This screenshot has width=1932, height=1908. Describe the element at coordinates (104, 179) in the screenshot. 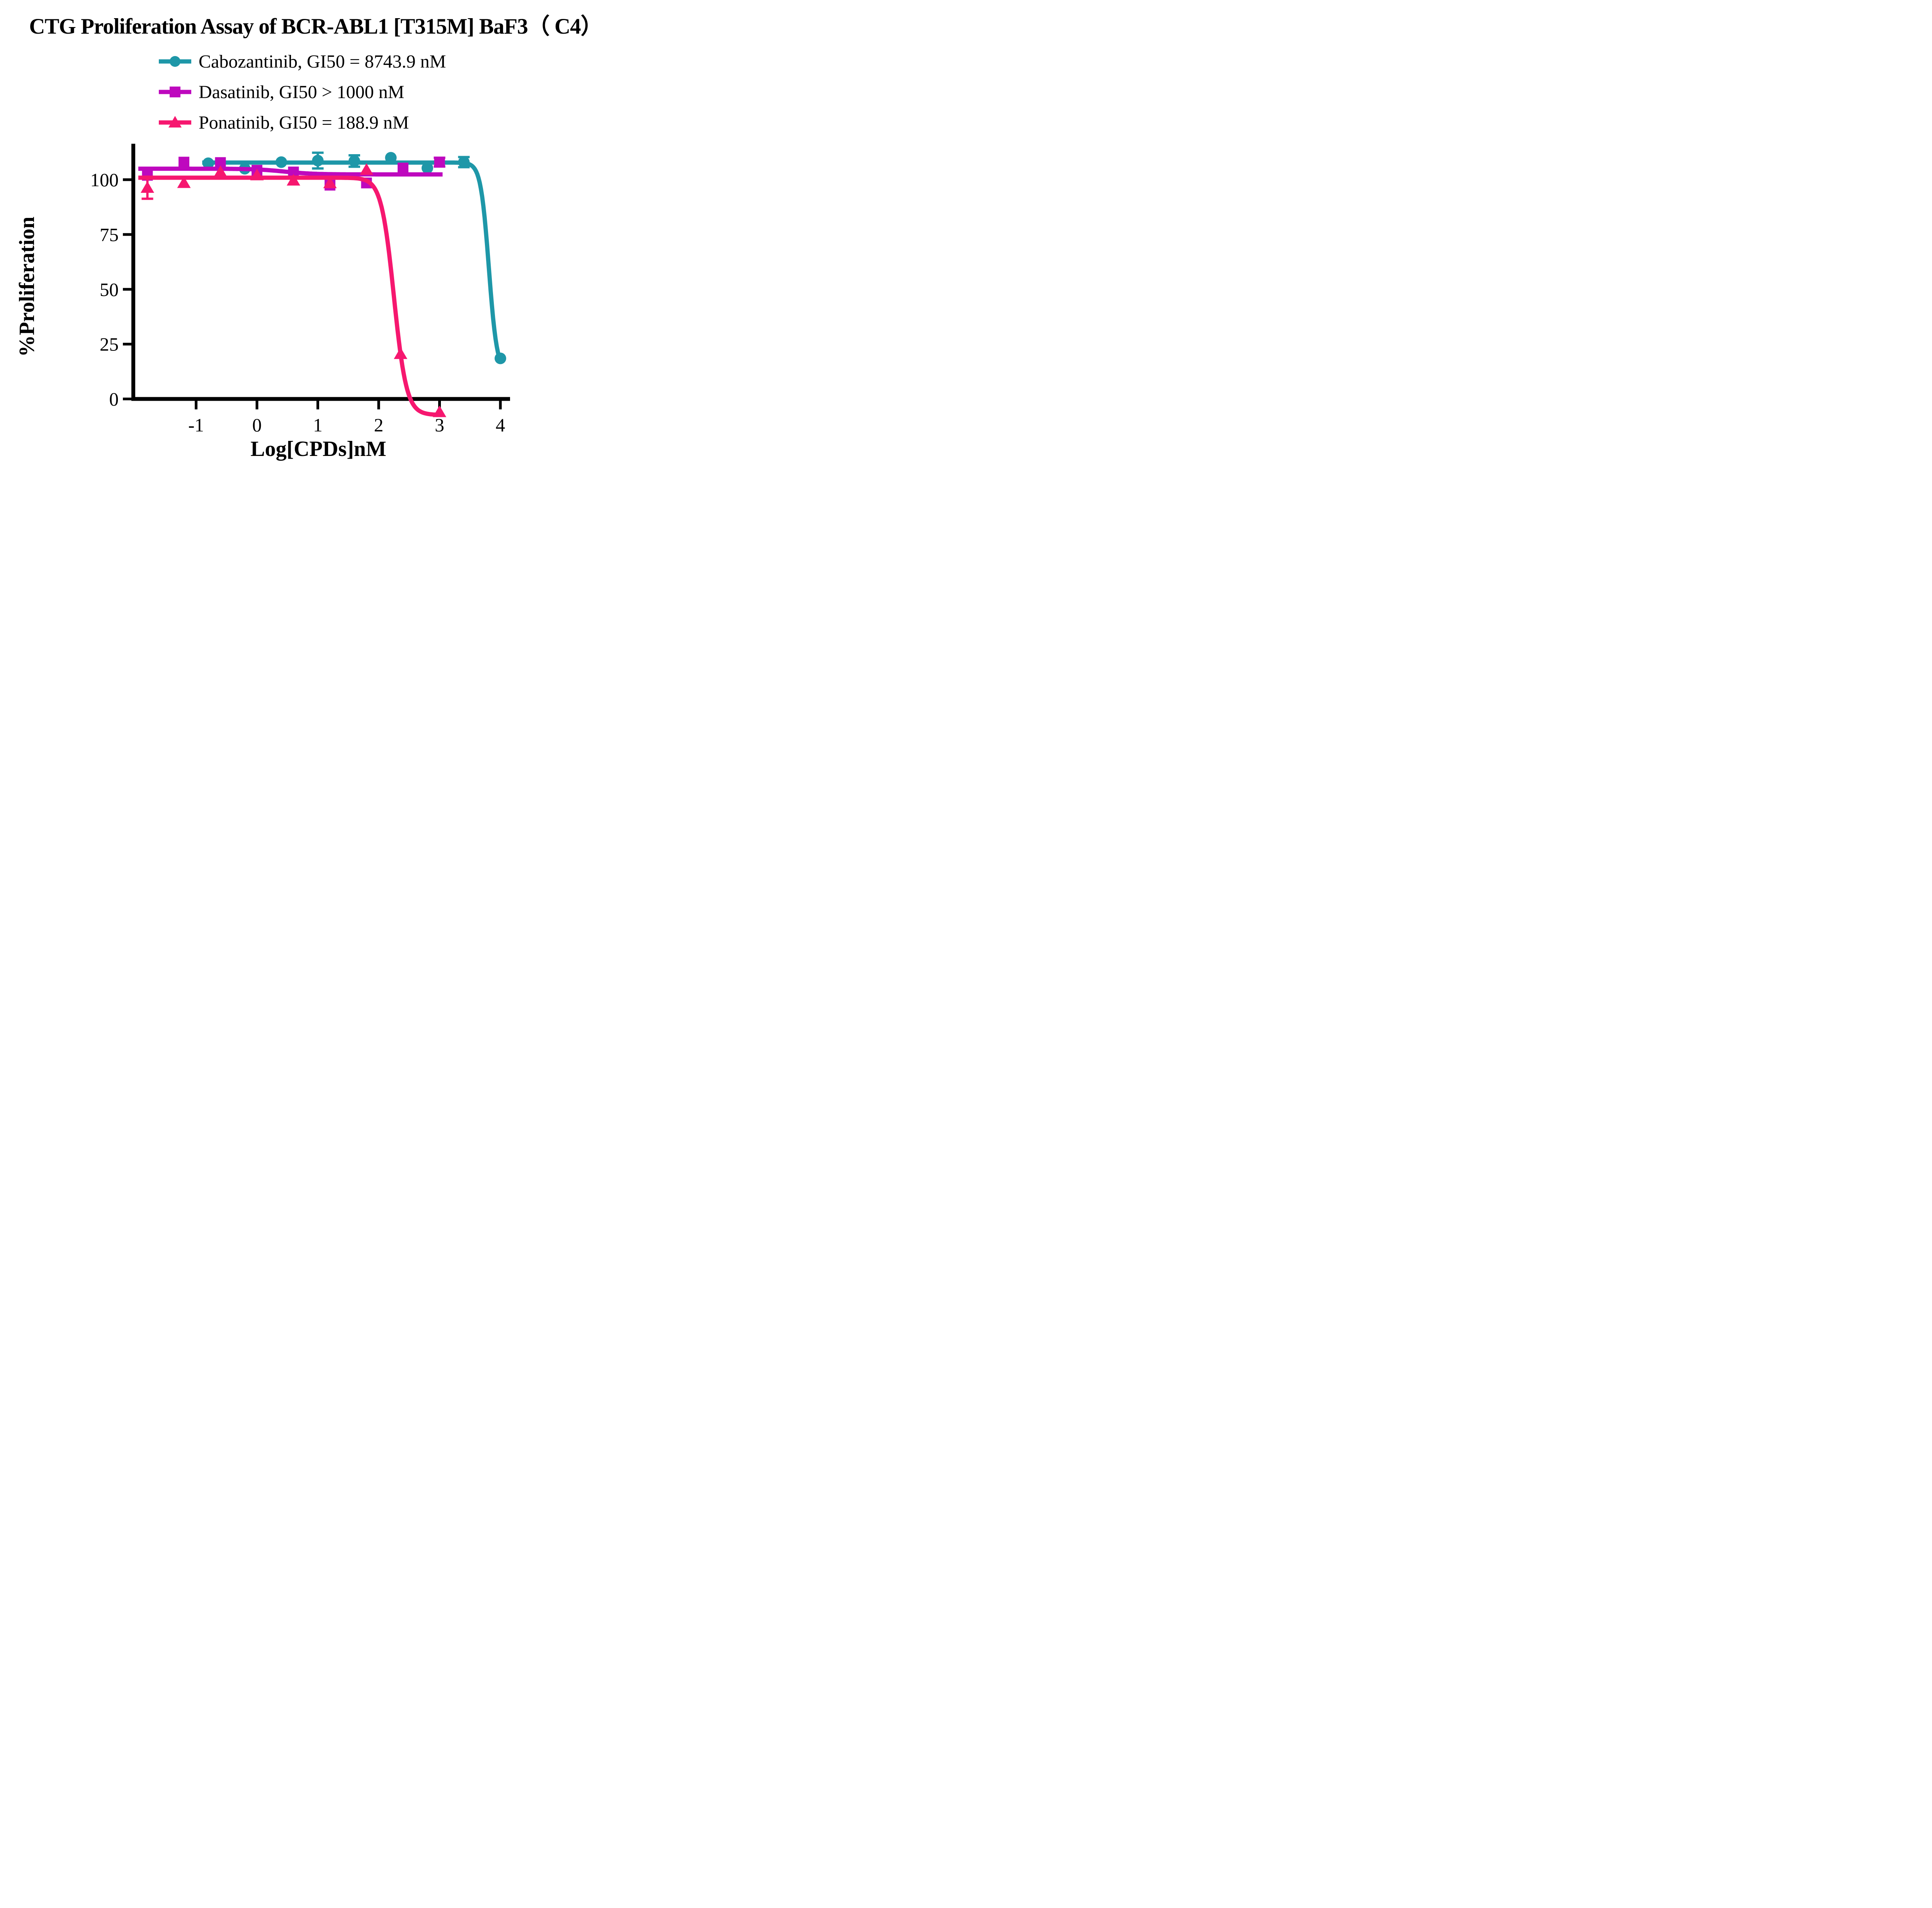

I see `y-tick-label: 100` at that location.